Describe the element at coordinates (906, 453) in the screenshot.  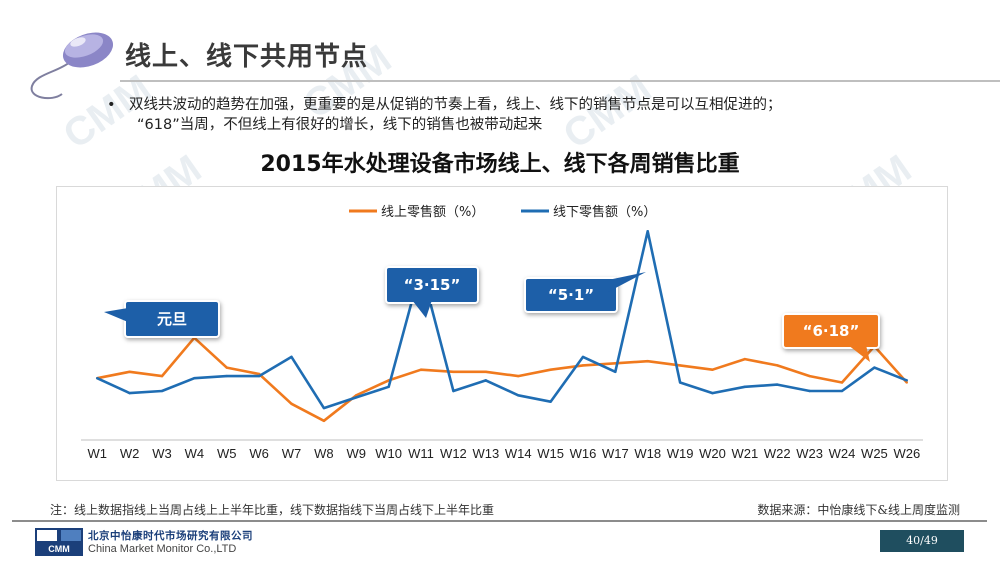
I see `x-tick-label: W26` at that location.